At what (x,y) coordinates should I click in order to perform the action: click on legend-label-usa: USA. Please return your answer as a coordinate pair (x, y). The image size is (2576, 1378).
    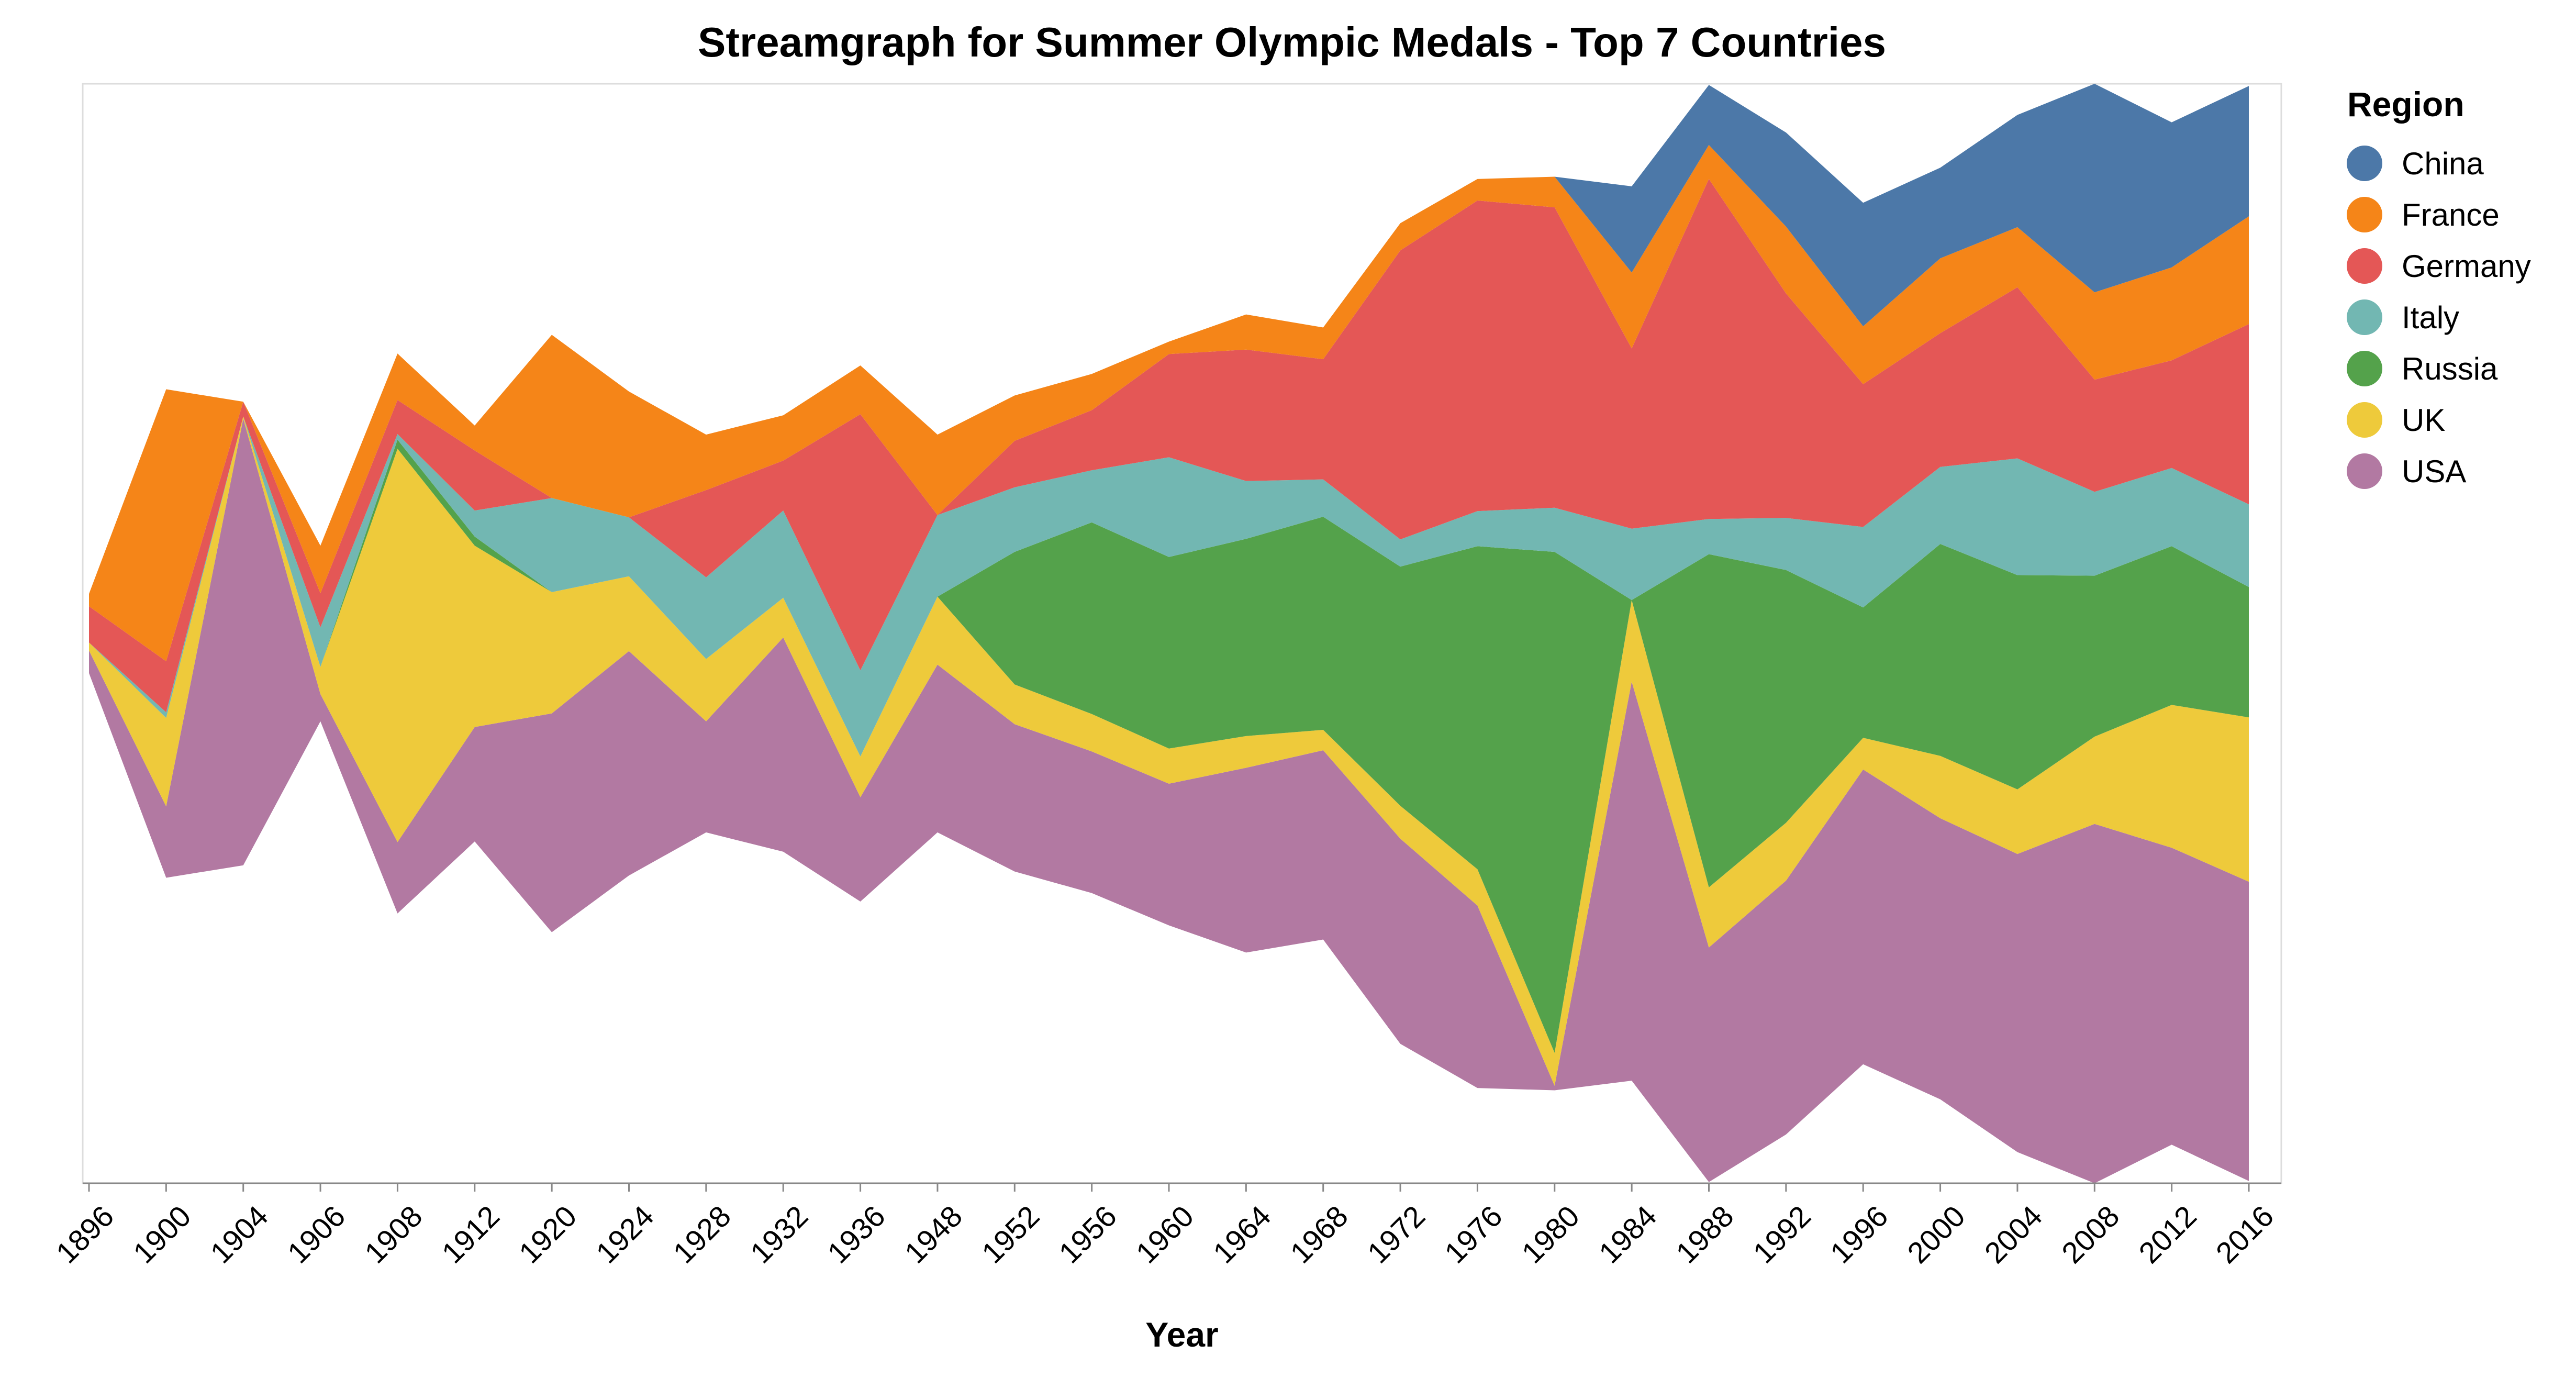
    Looking at the image, I should click on (2434, 471).